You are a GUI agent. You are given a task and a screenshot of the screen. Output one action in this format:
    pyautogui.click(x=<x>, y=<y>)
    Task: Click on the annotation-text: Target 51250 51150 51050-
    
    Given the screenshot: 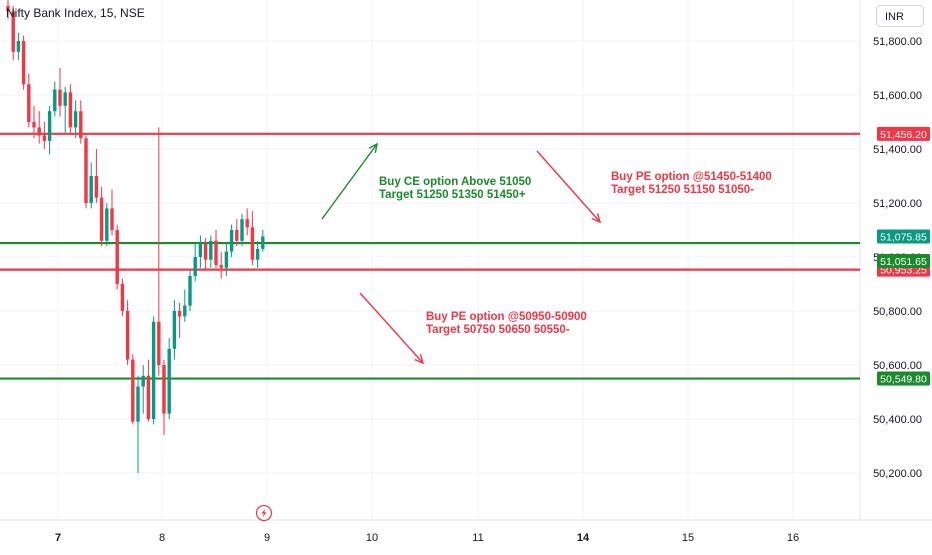 What is the action you would take?
    pyautogui.click(x=682, y=190)
    